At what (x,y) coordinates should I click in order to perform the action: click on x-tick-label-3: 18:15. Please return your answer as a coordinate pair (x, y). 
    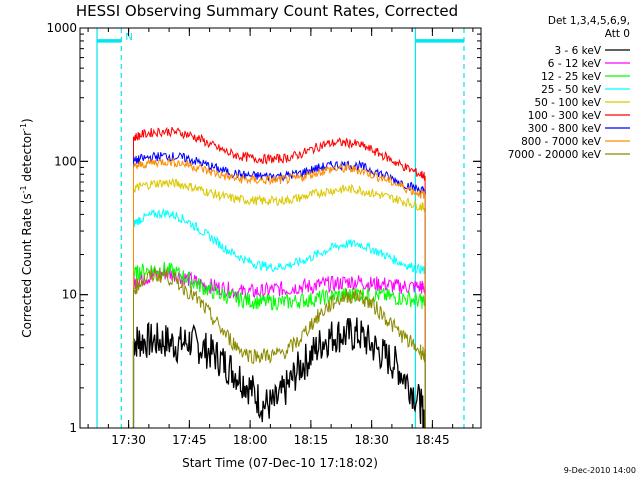
    Looking at the image, I should click on (311, 440).